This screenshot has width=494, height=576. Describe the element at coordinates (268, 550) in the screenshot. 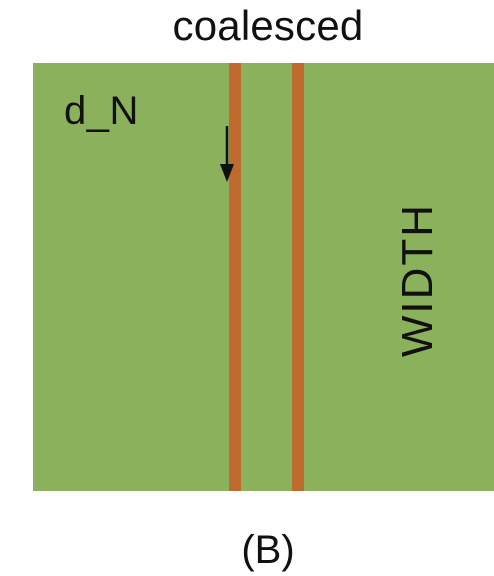

I see `panel-caption: (B)` at that location.